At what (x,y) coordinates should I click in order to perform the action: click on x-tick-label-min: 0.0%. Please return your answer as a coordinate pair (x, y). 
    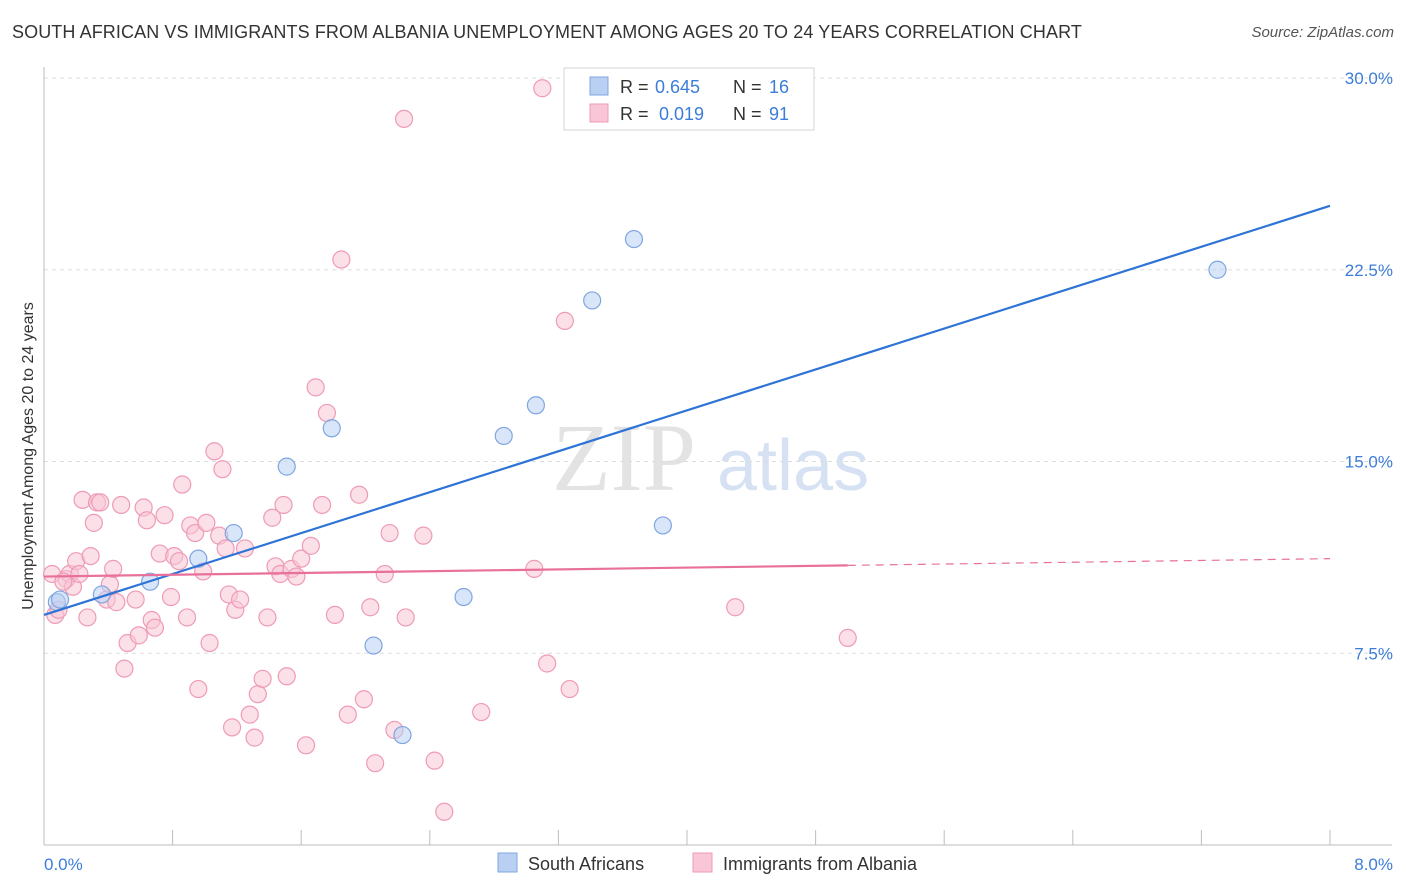
    Looking at the image, I should click on (63, 864).